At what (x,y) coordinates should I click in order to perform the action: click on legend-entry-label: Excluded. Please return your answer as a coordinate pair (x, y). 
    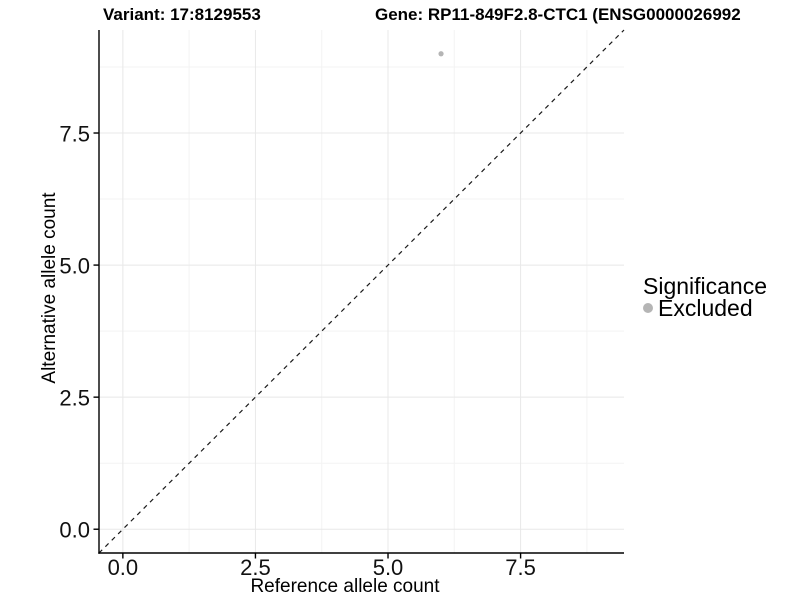
    Looking at the image, I should click on (705, 308).